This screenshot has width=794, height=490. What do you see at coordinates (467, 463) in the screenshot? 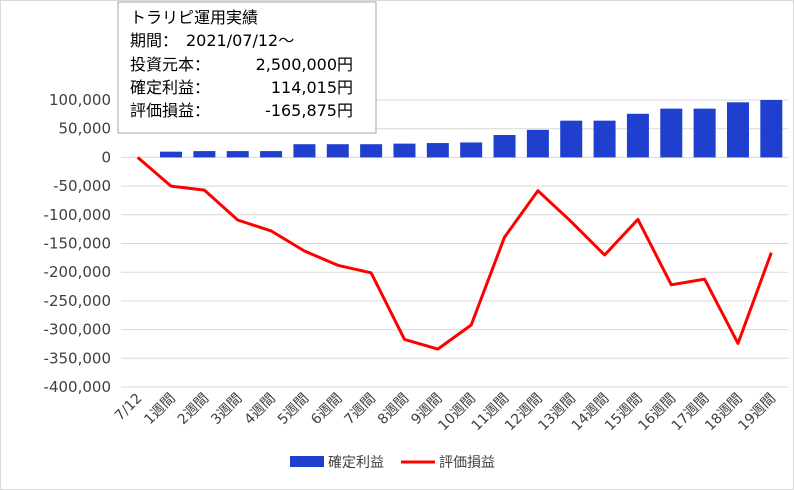
I see `legend-line-label: 評価損益` at bounding box center [467, 463].